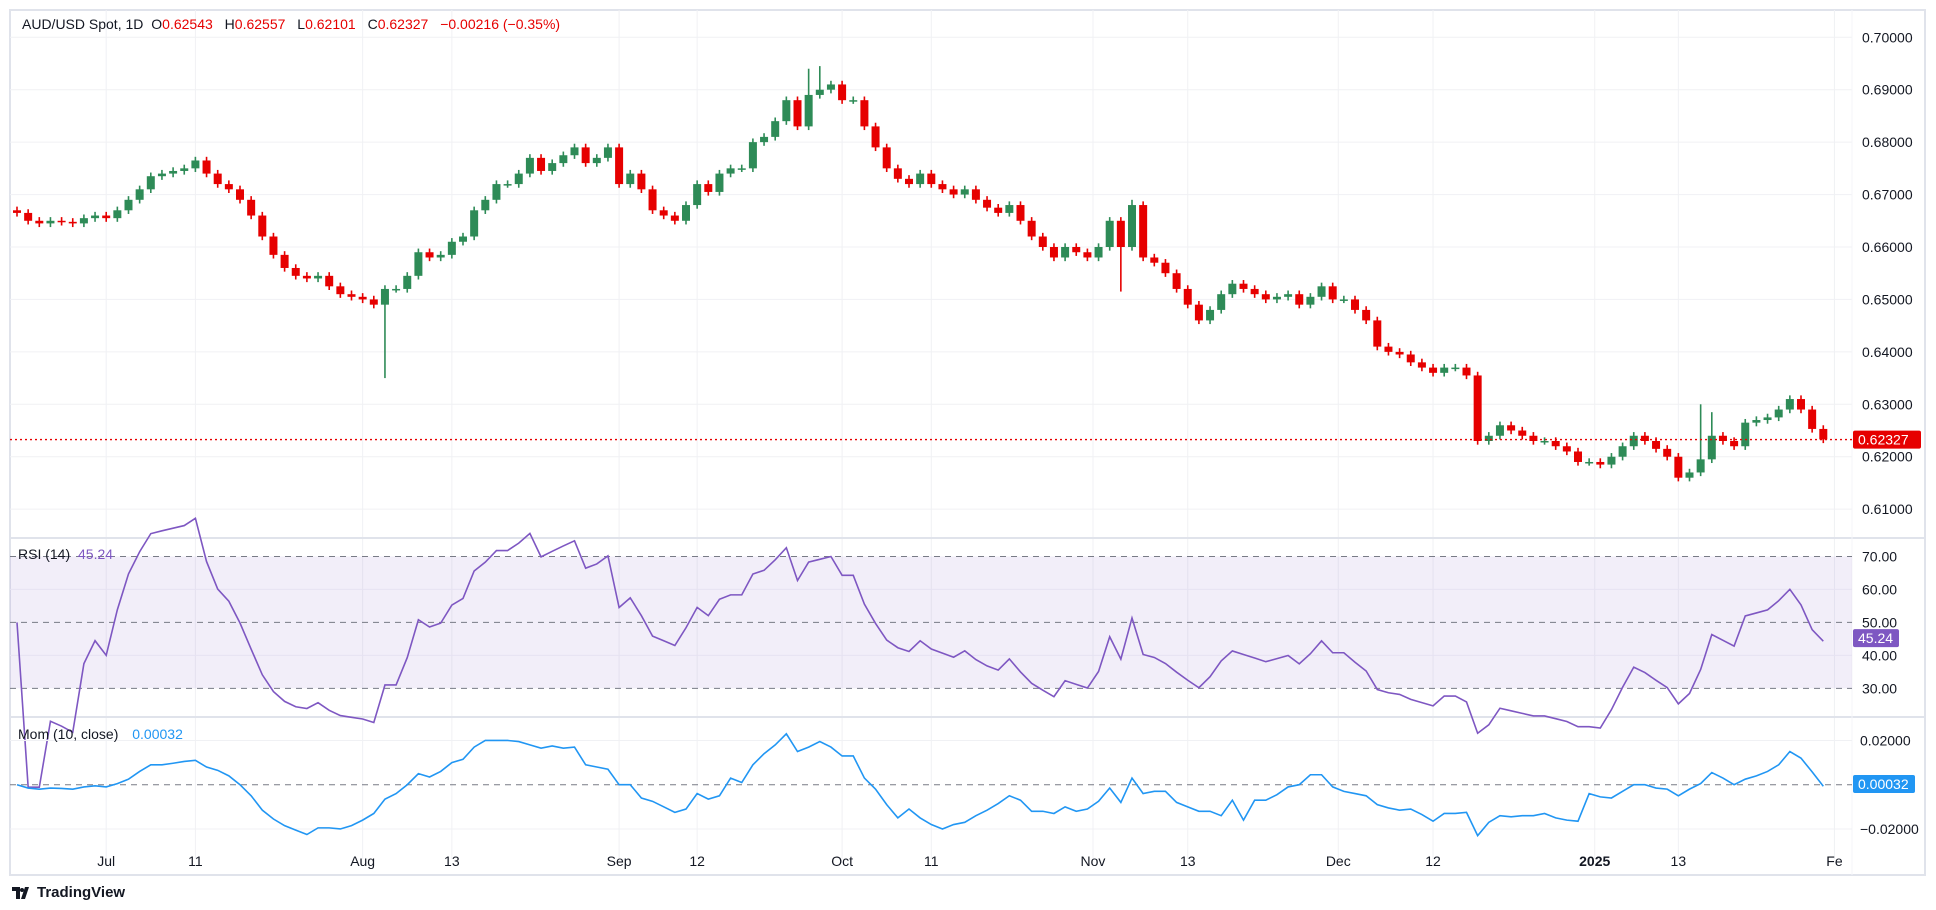 This screenshot has width=1936, height=910. I want to click on branding-text: TradingView, so click(81, 892).